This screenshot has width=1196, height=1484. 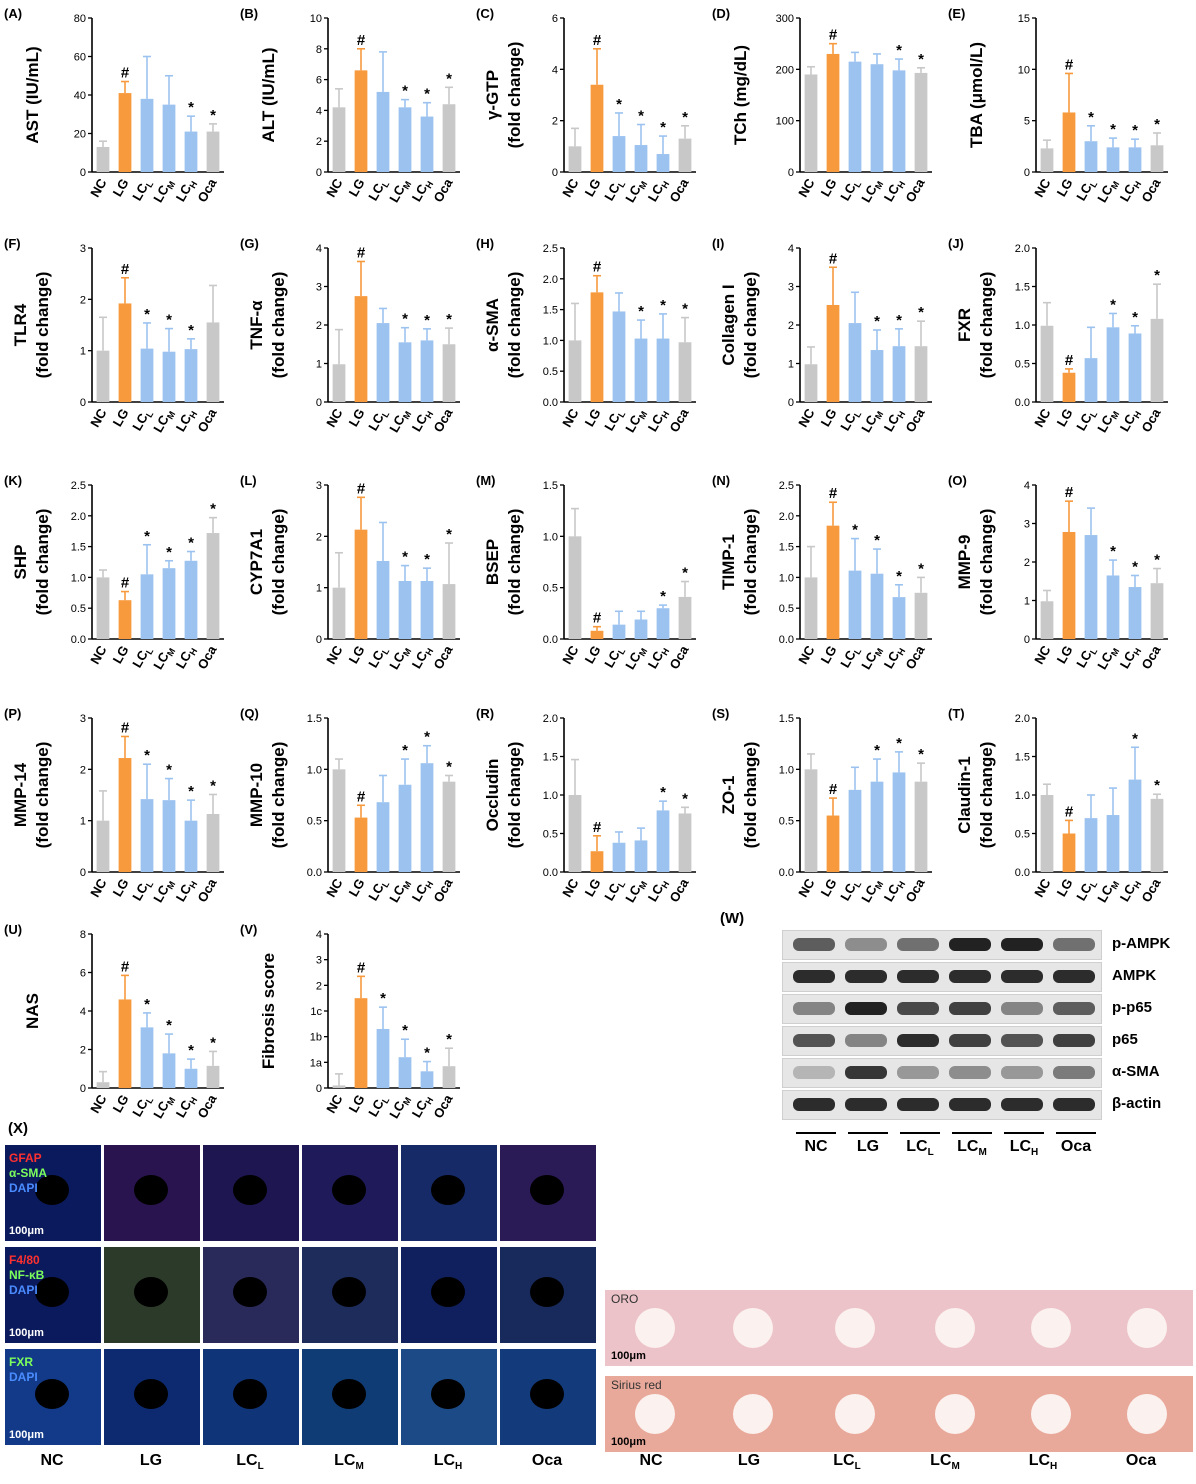 I want to click on panel-label: (A), so click(x=13, y=13).